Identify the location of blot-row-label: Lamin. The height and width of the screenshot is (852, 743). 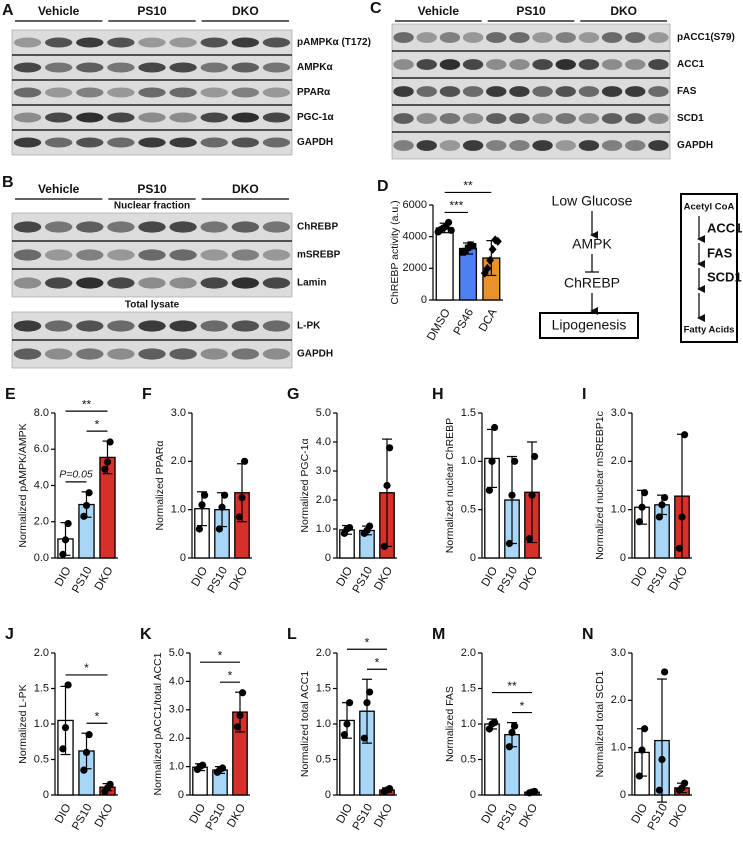
(311, 283).